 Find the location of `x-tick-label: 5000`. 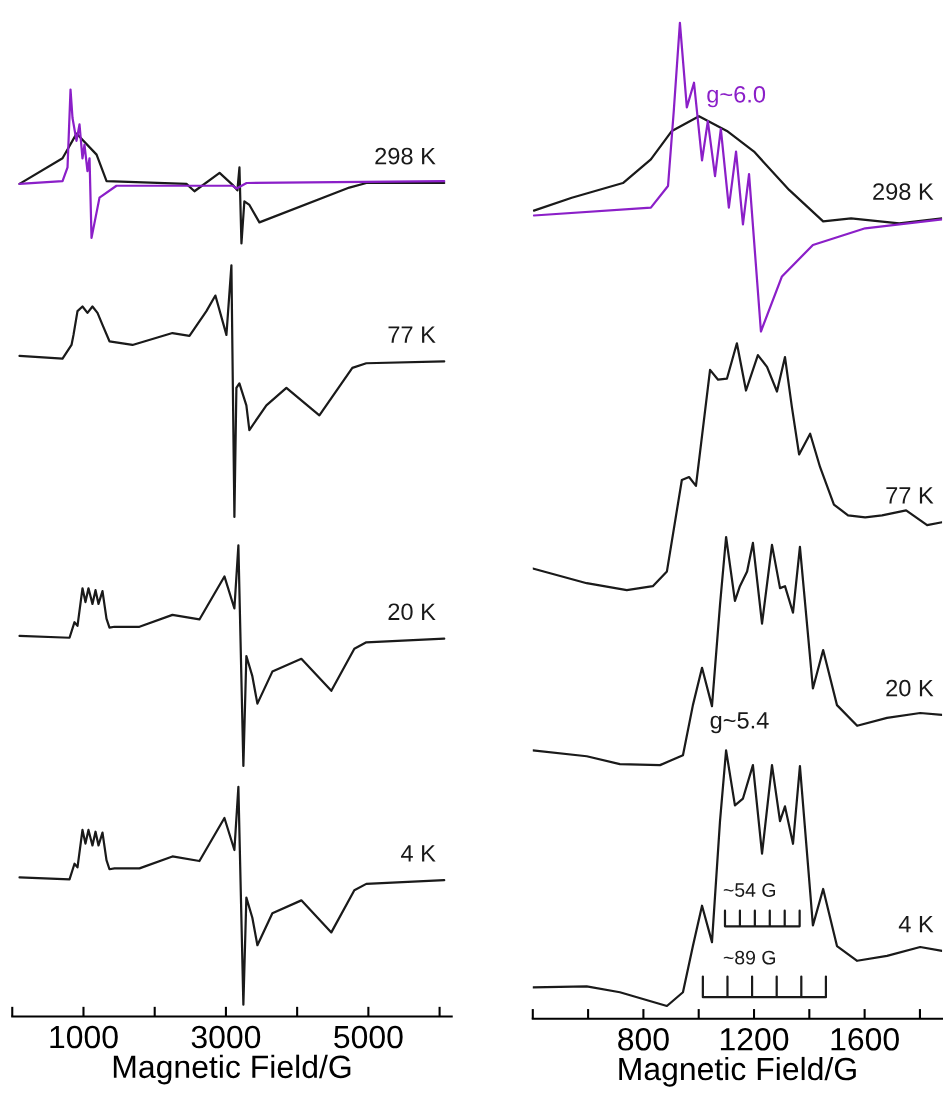

x-tick-label: 5000 is located at coordinates (368, 1037).